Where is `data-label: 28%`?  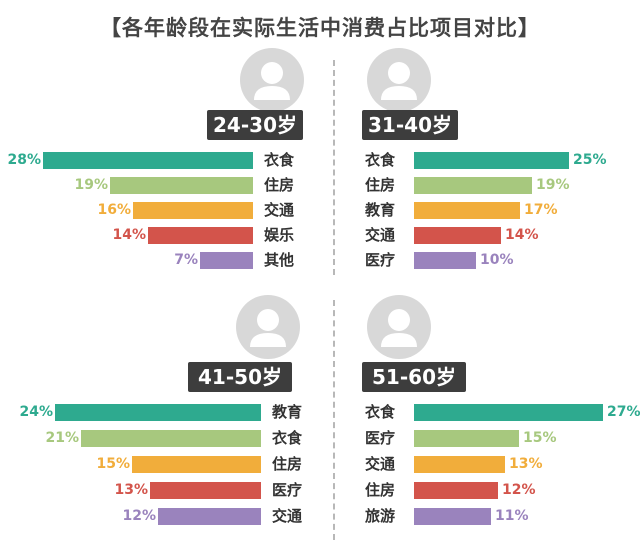
data-label: 28% is located at coordinates (24, 160).